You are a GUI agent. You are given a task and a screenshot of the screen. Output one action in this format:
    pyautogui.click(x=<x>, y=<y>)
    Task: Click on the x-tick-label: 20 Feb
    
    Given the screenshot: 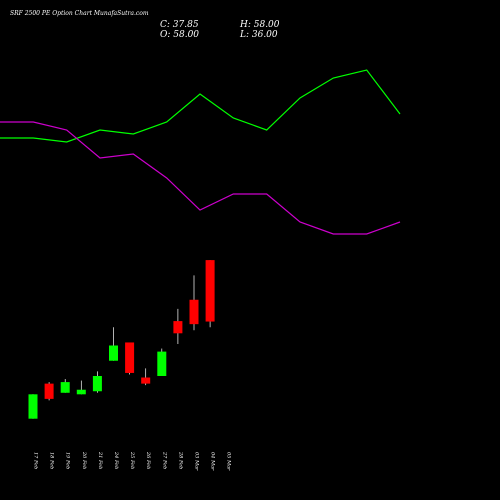 What is the action you would take?
    pyautogui.click(x=84, y=460)
    